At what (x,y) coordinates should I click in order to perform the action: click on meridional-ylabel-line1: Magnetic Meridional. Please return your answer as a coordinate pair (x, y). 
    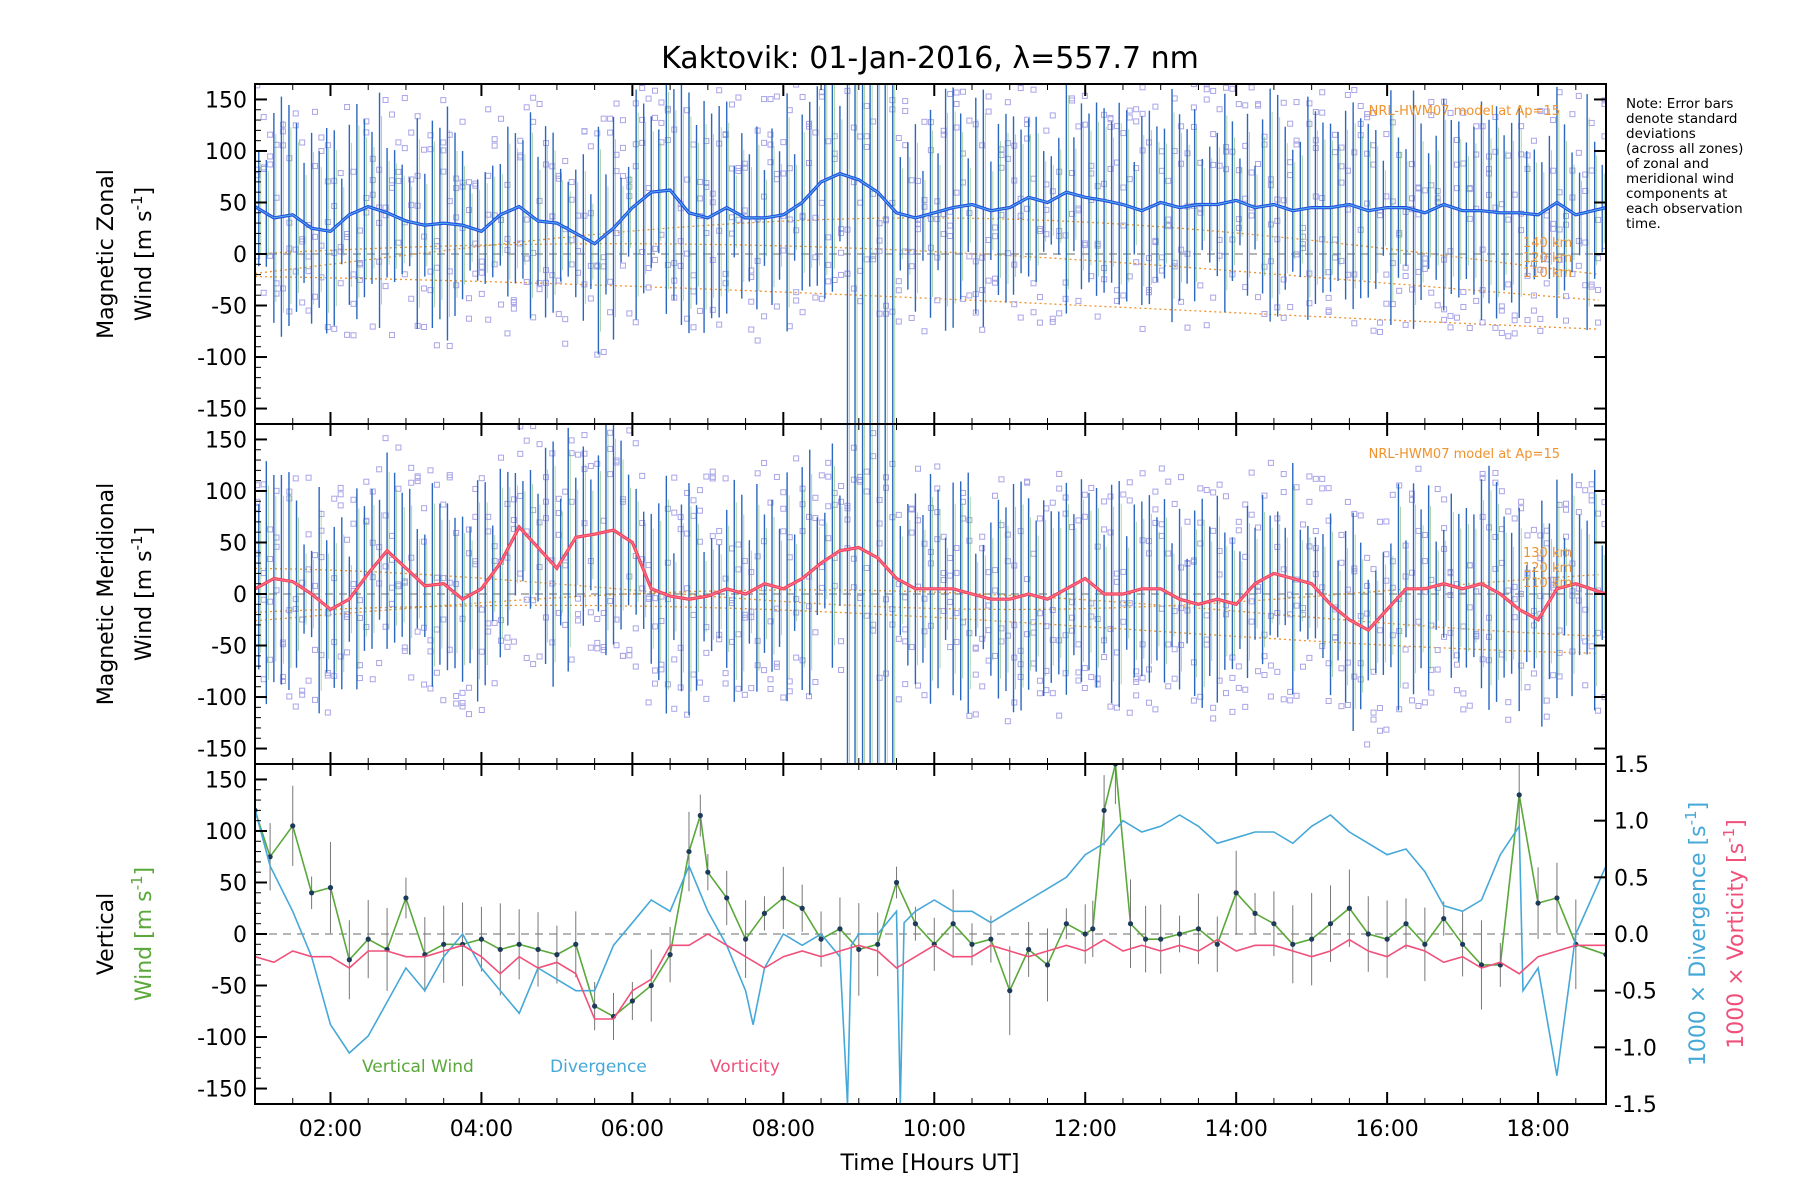
    Looking at the image, I should click on (106, 594).